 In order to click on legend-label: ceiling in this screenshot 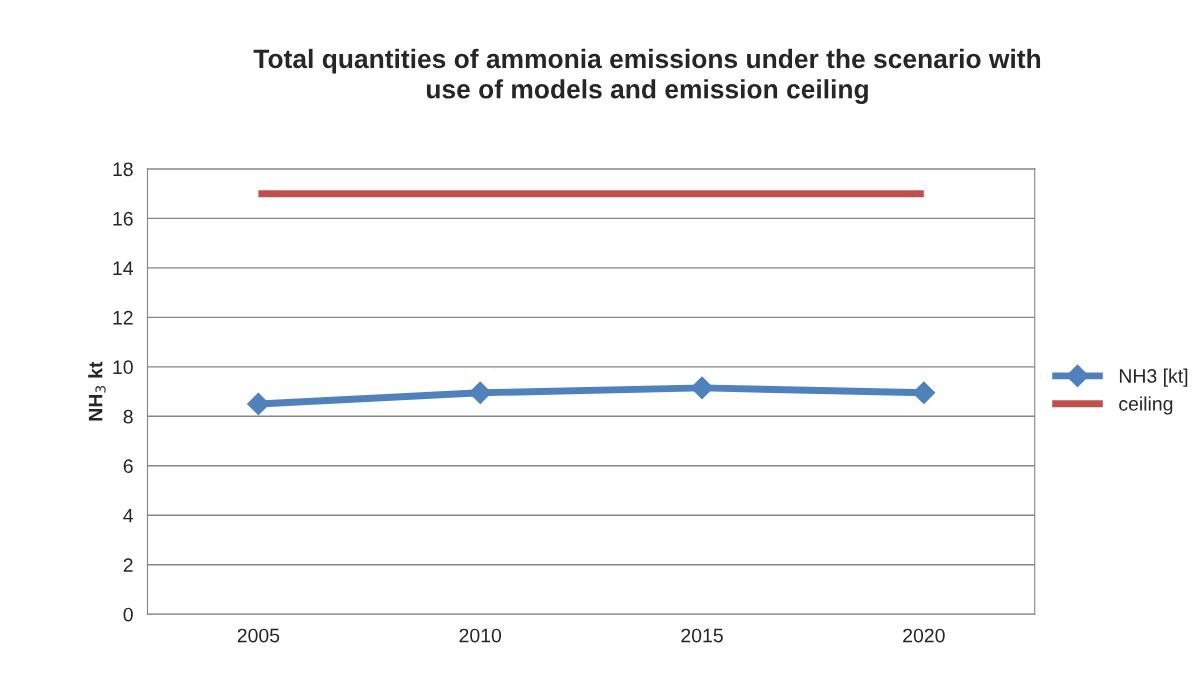, I will do `click(1146, 405)`.